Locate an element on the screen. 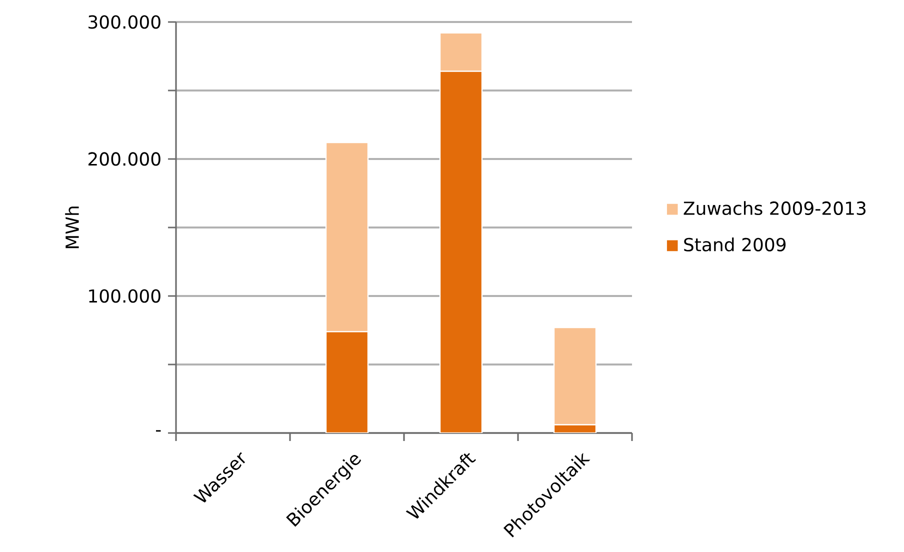  y-tick-label: 300.000 is located at coordinates (124, 22).